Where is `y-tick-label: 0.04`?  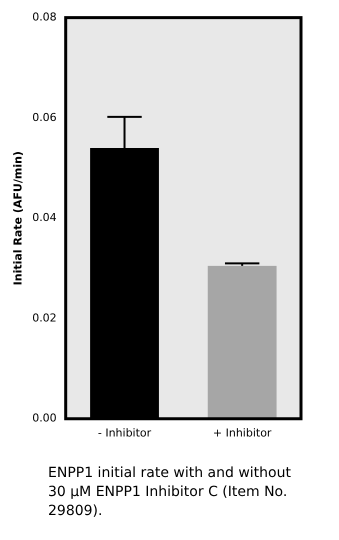 y-tick-label: 0.04 is located at coordinates (44, 217).